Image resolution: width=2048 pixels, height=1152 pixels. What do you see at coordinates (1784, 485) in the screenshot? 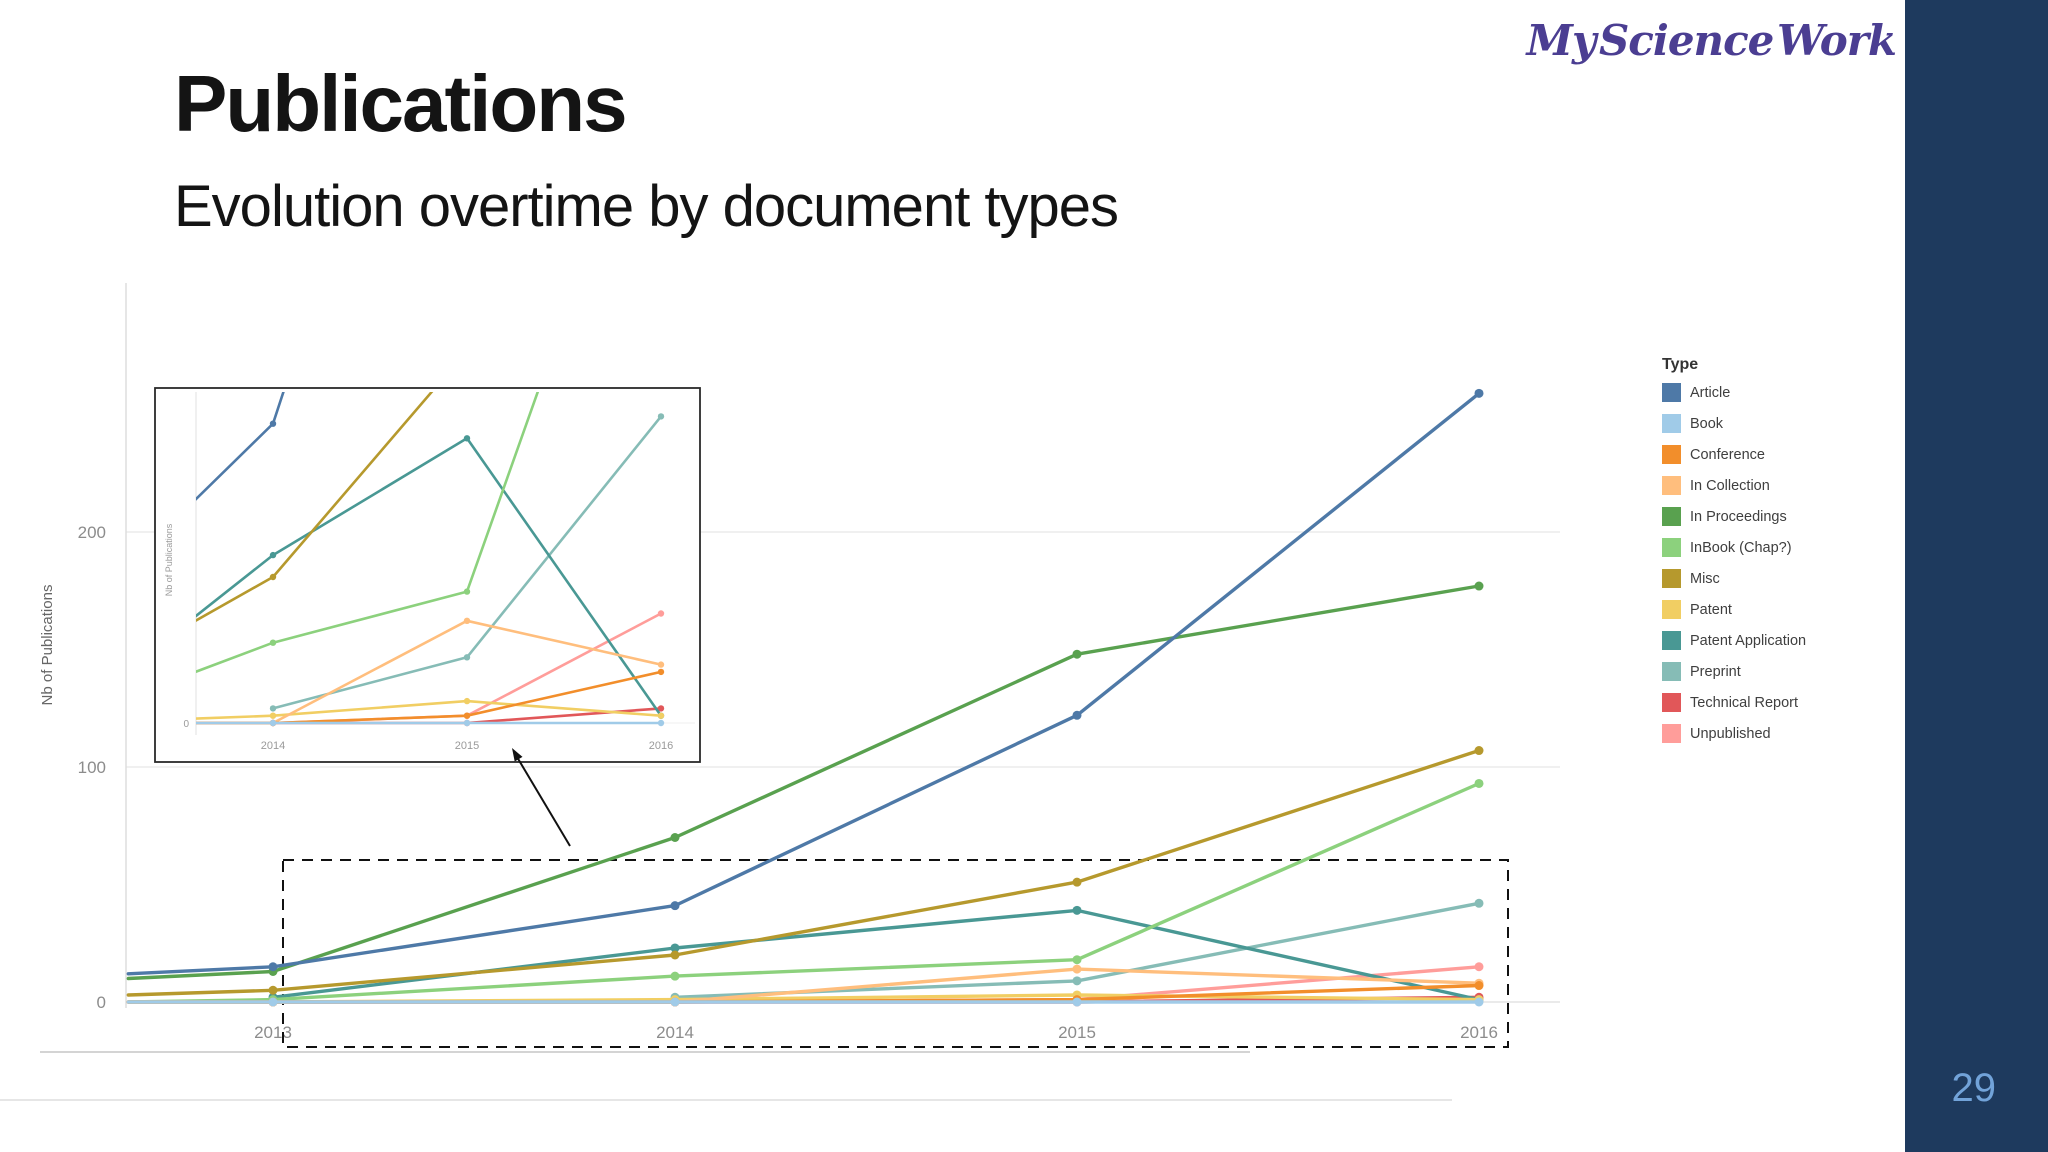
I see `legend-item-in-collection: In Collection` at bounding box center [1784, 485].